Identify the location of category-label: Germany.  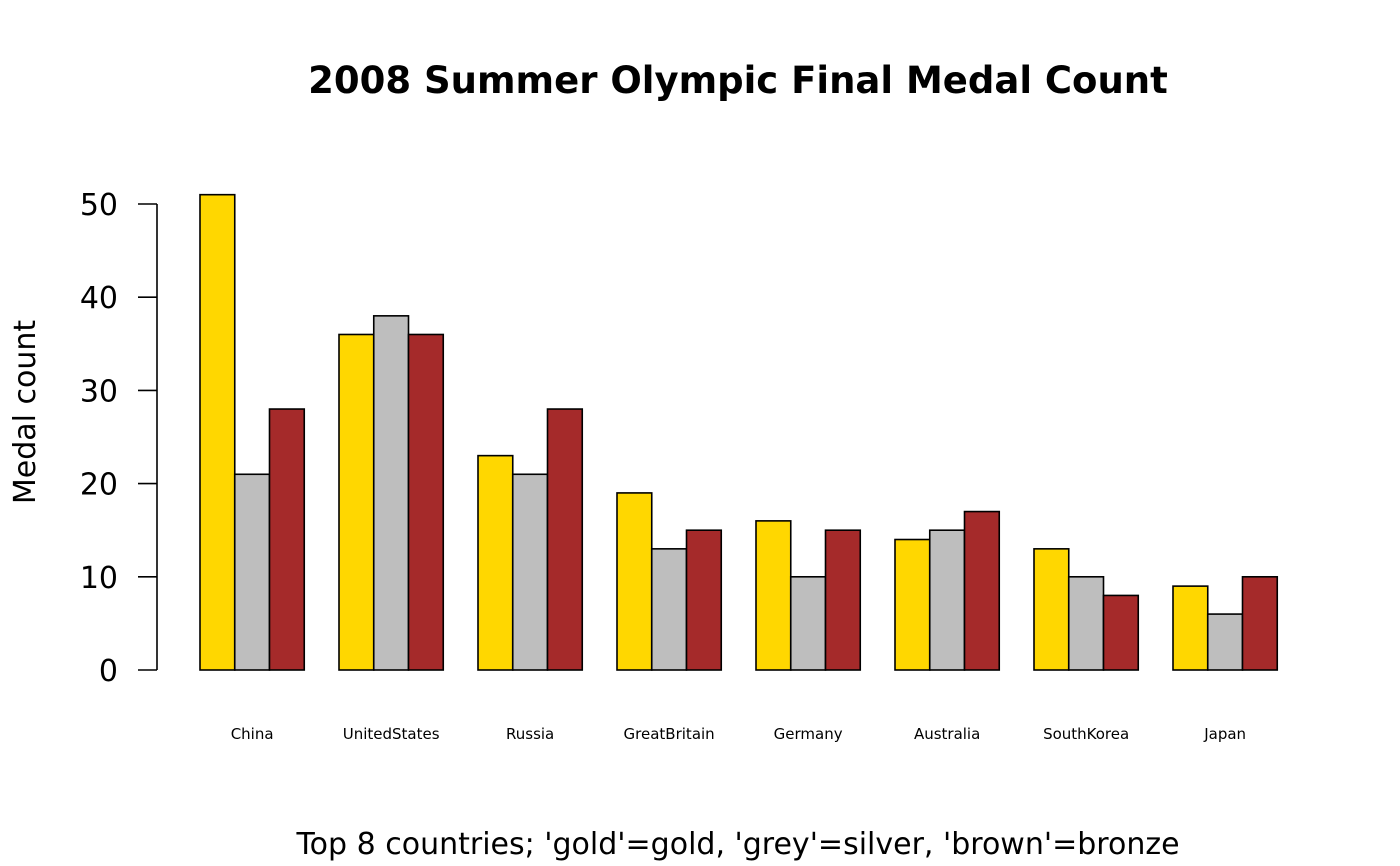
(808, 734).